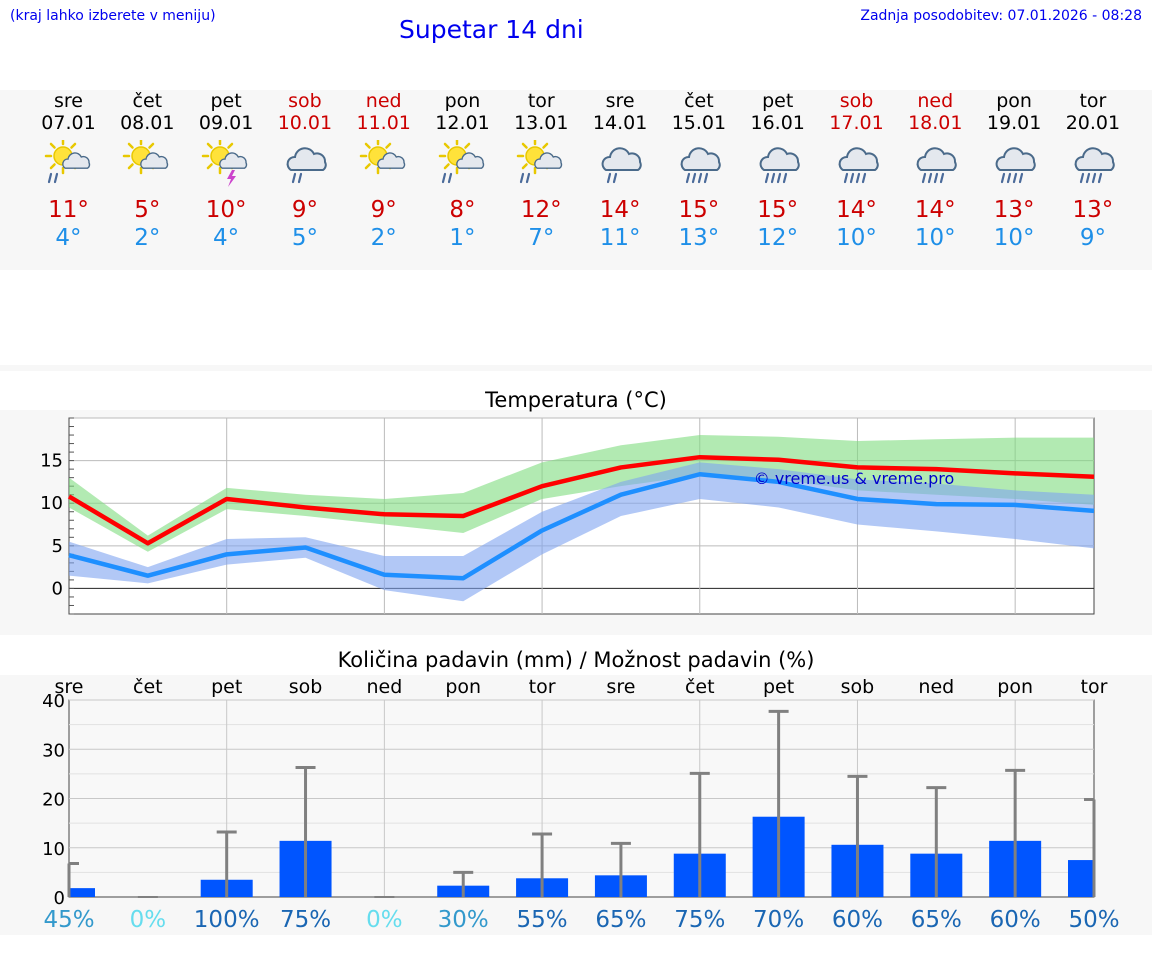 This screenshot has width=1152, height=975. What do you see at coordinates (304, 210) in the screenshot?
I see `temp-max: 9°` at bounding box center [304, 210].